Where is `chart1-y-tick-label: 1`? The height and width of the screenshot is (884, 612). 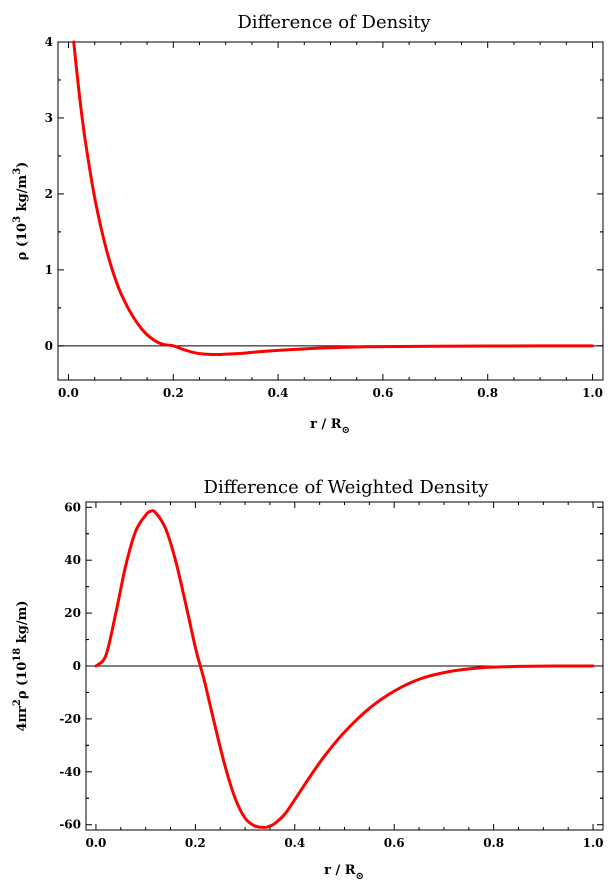
chart1-y-tick-label: 1 is located at coordinates (49, 270).